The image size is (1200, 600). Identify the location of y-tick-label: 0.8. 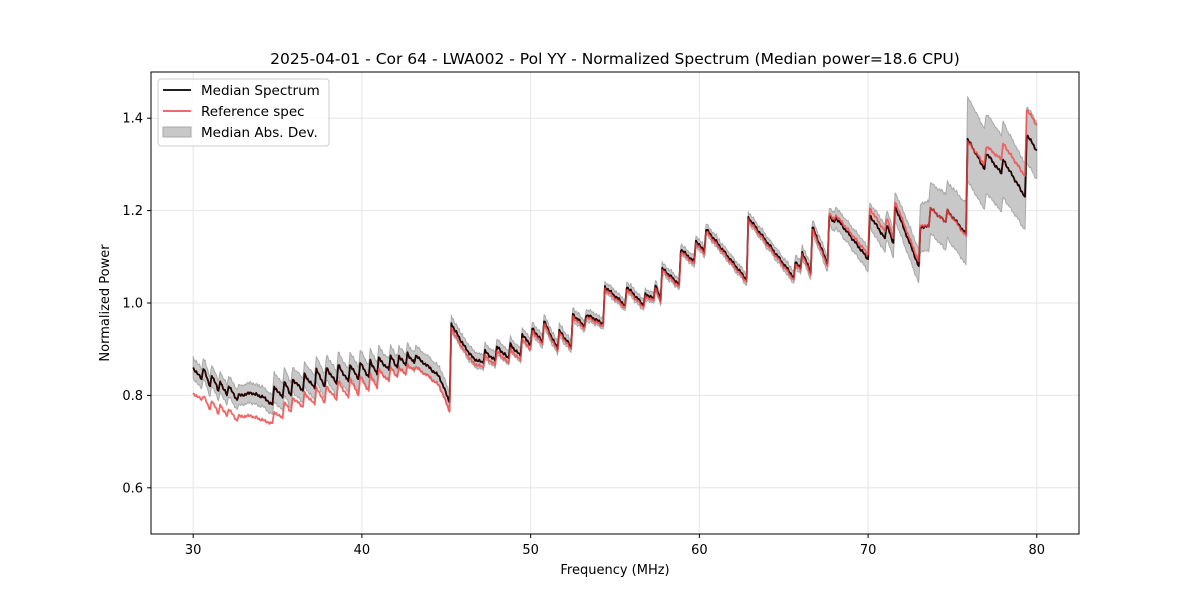
(132, 396).